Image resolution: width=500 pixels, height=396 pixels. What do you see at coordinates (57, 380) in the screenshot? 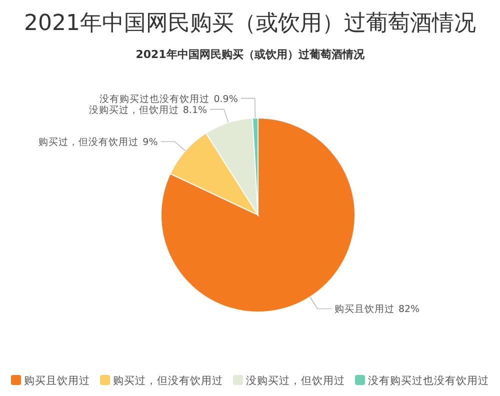
I see `legend-label: 购买且饮用过` at bounding box center [57, 380].